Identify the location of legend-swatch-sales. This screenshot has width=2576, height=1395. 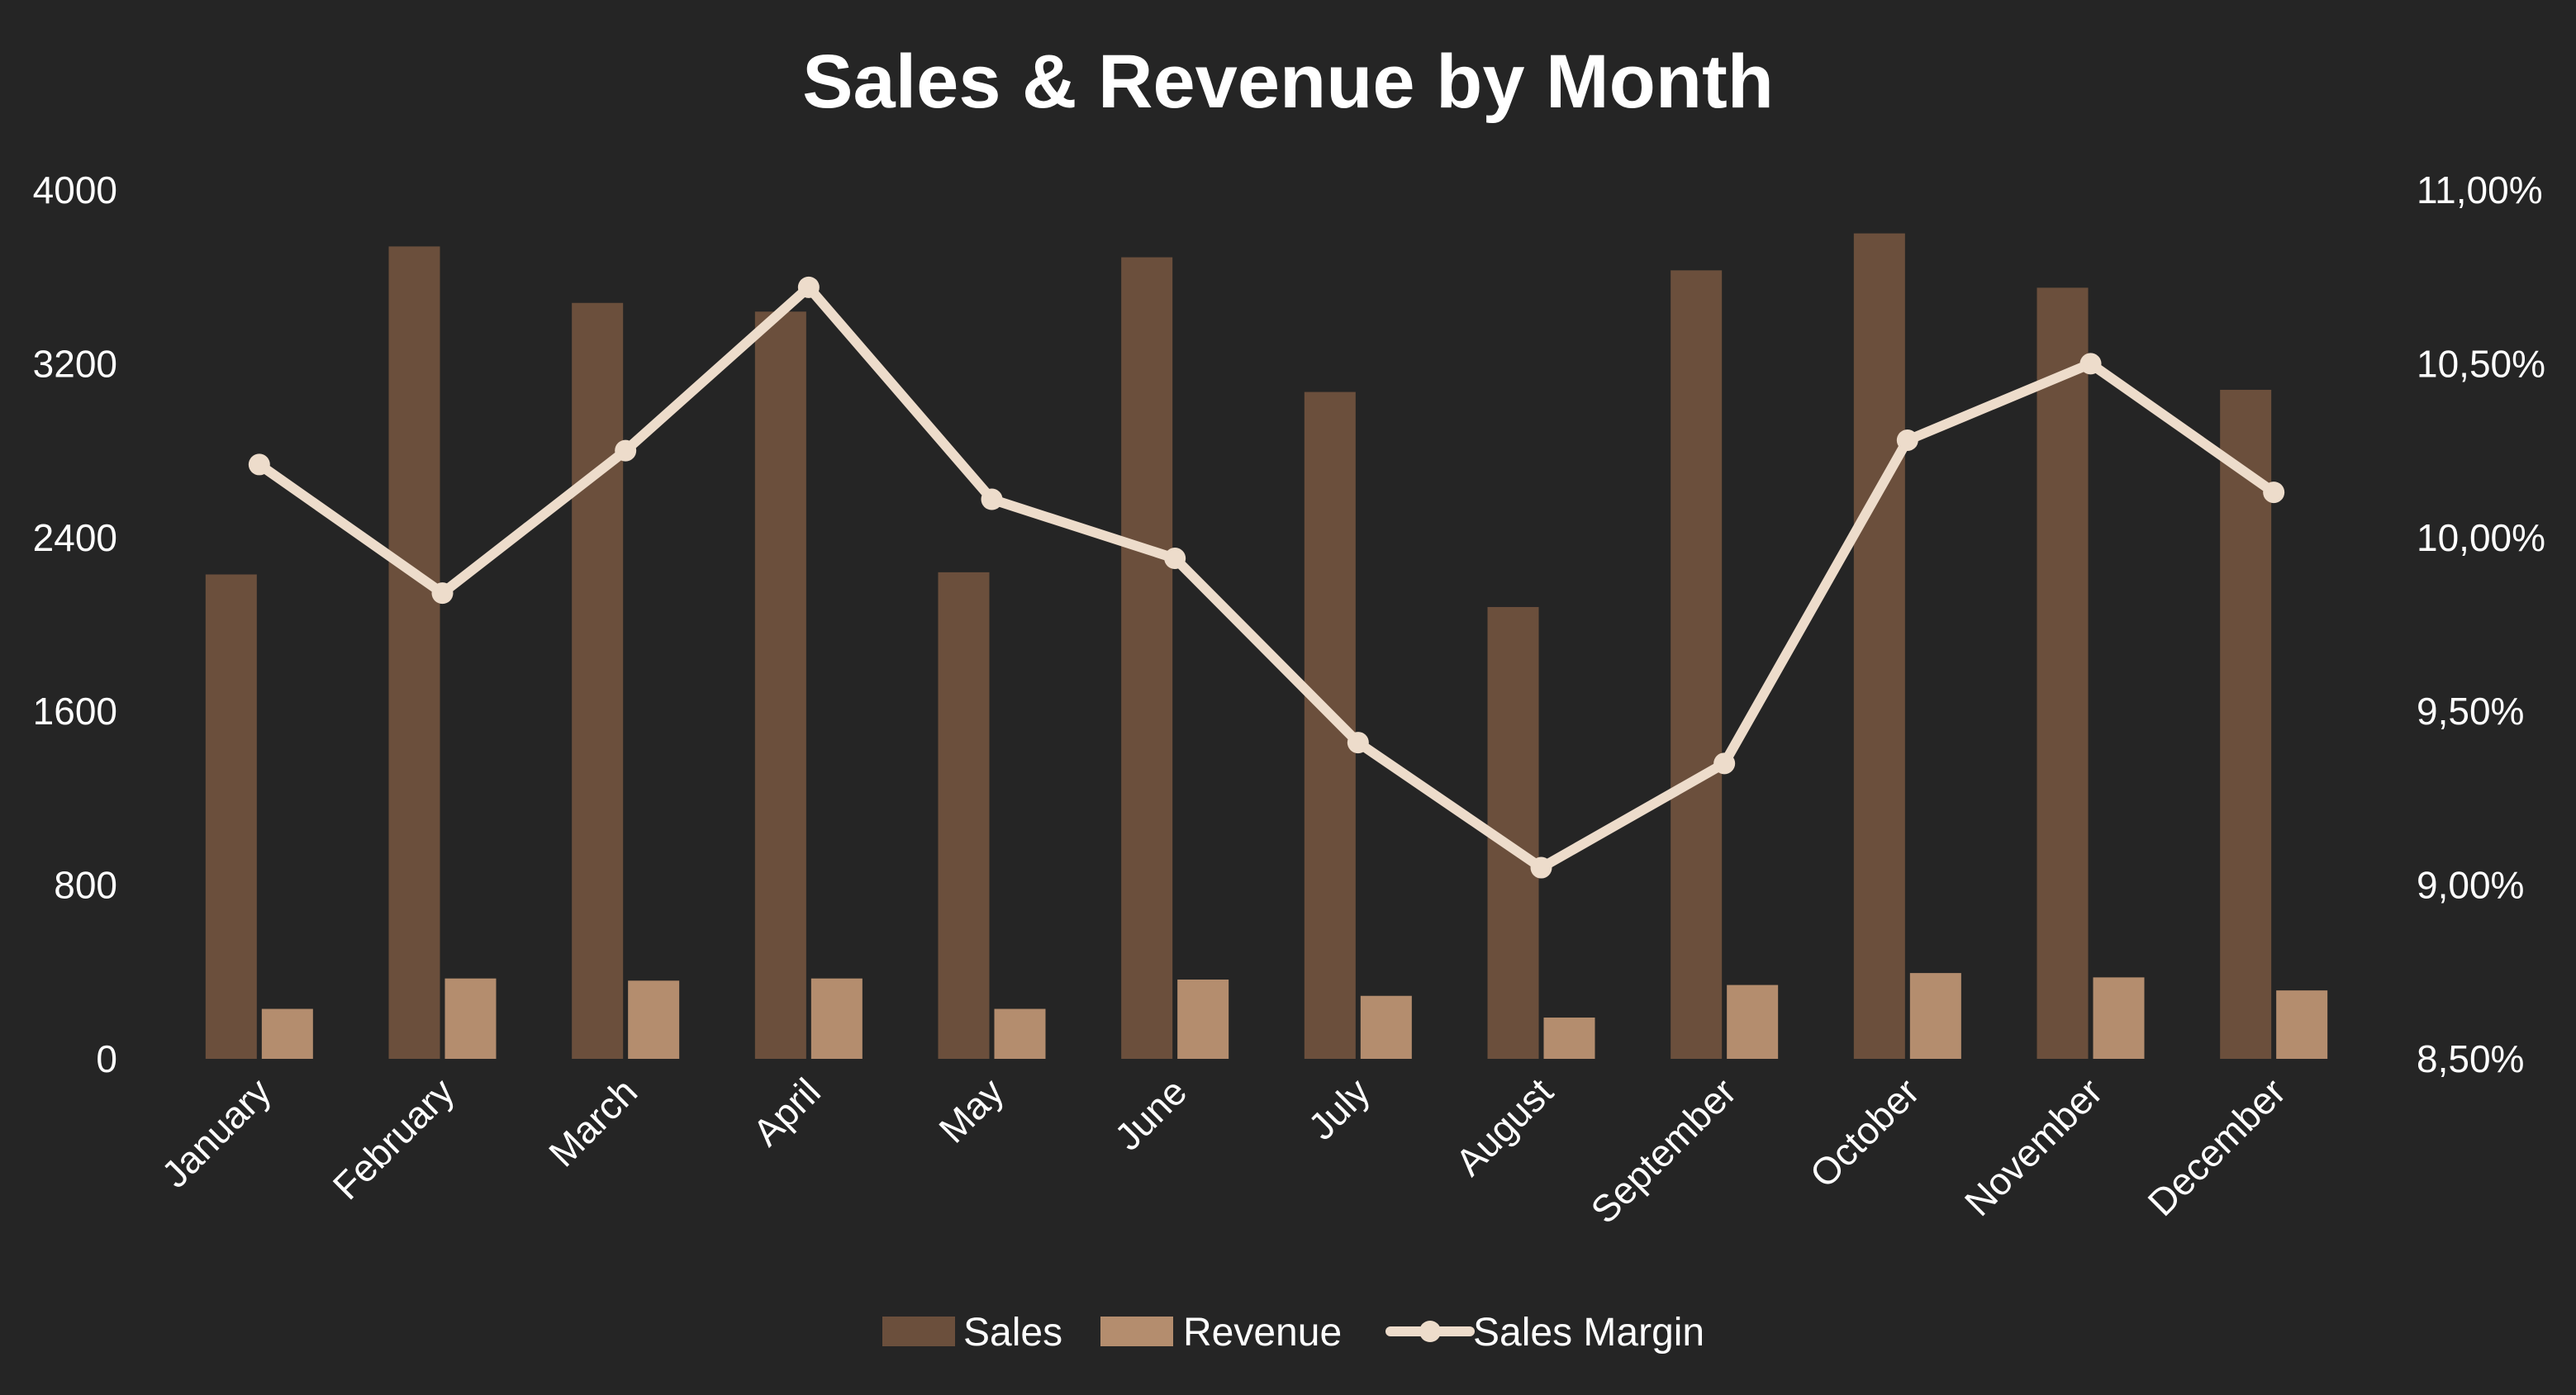
(918, 1331).